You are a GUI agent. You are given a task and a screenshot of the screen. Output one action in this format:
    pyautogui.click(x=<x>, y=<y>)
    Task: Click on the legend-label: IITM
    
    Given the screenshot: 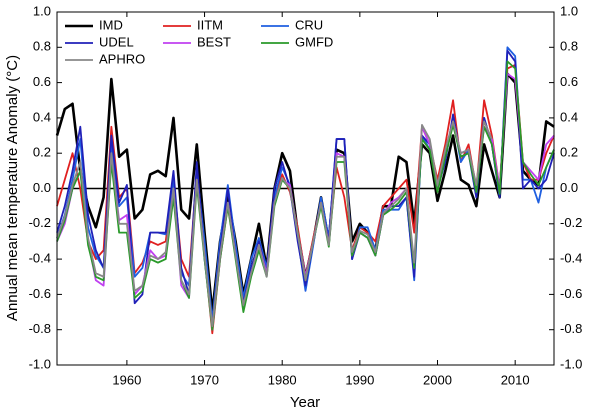 What is the action you would take?
    pyautogui.click(x=210, y=24)
    